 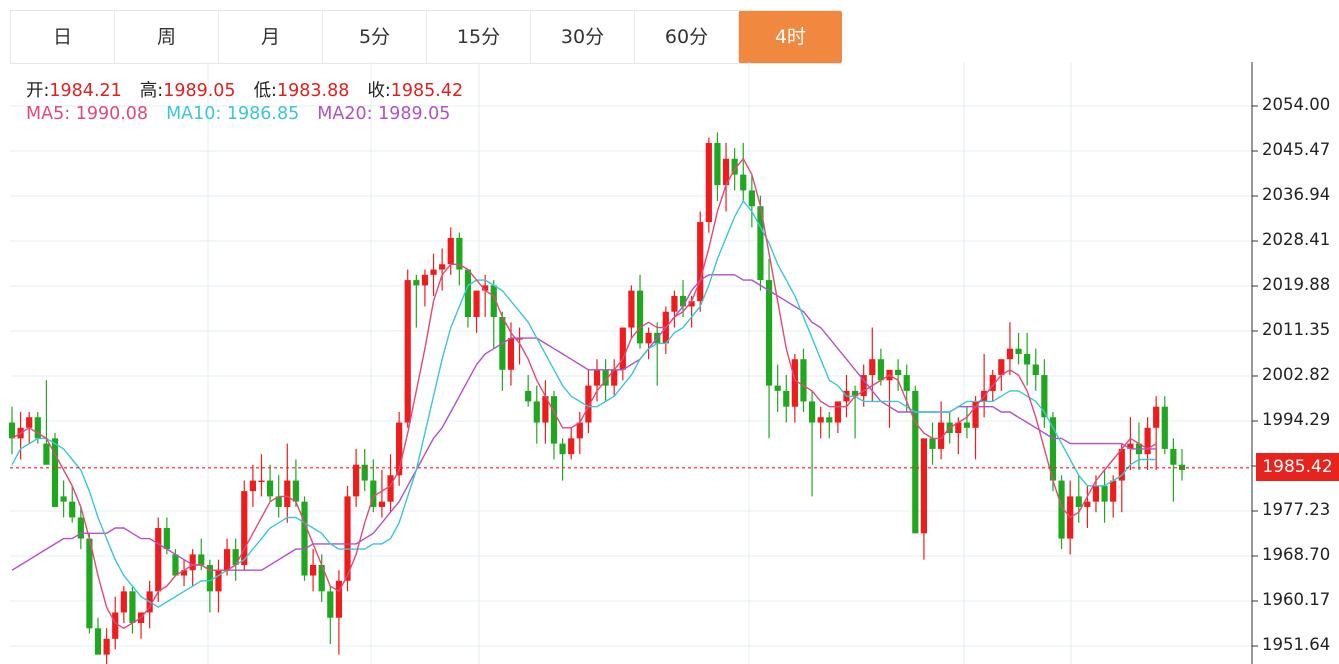 What do you see at coordinates (414, 114) in the screenshot?
I see `ma20-value: 1989.05` at bounding box center [414, 114].